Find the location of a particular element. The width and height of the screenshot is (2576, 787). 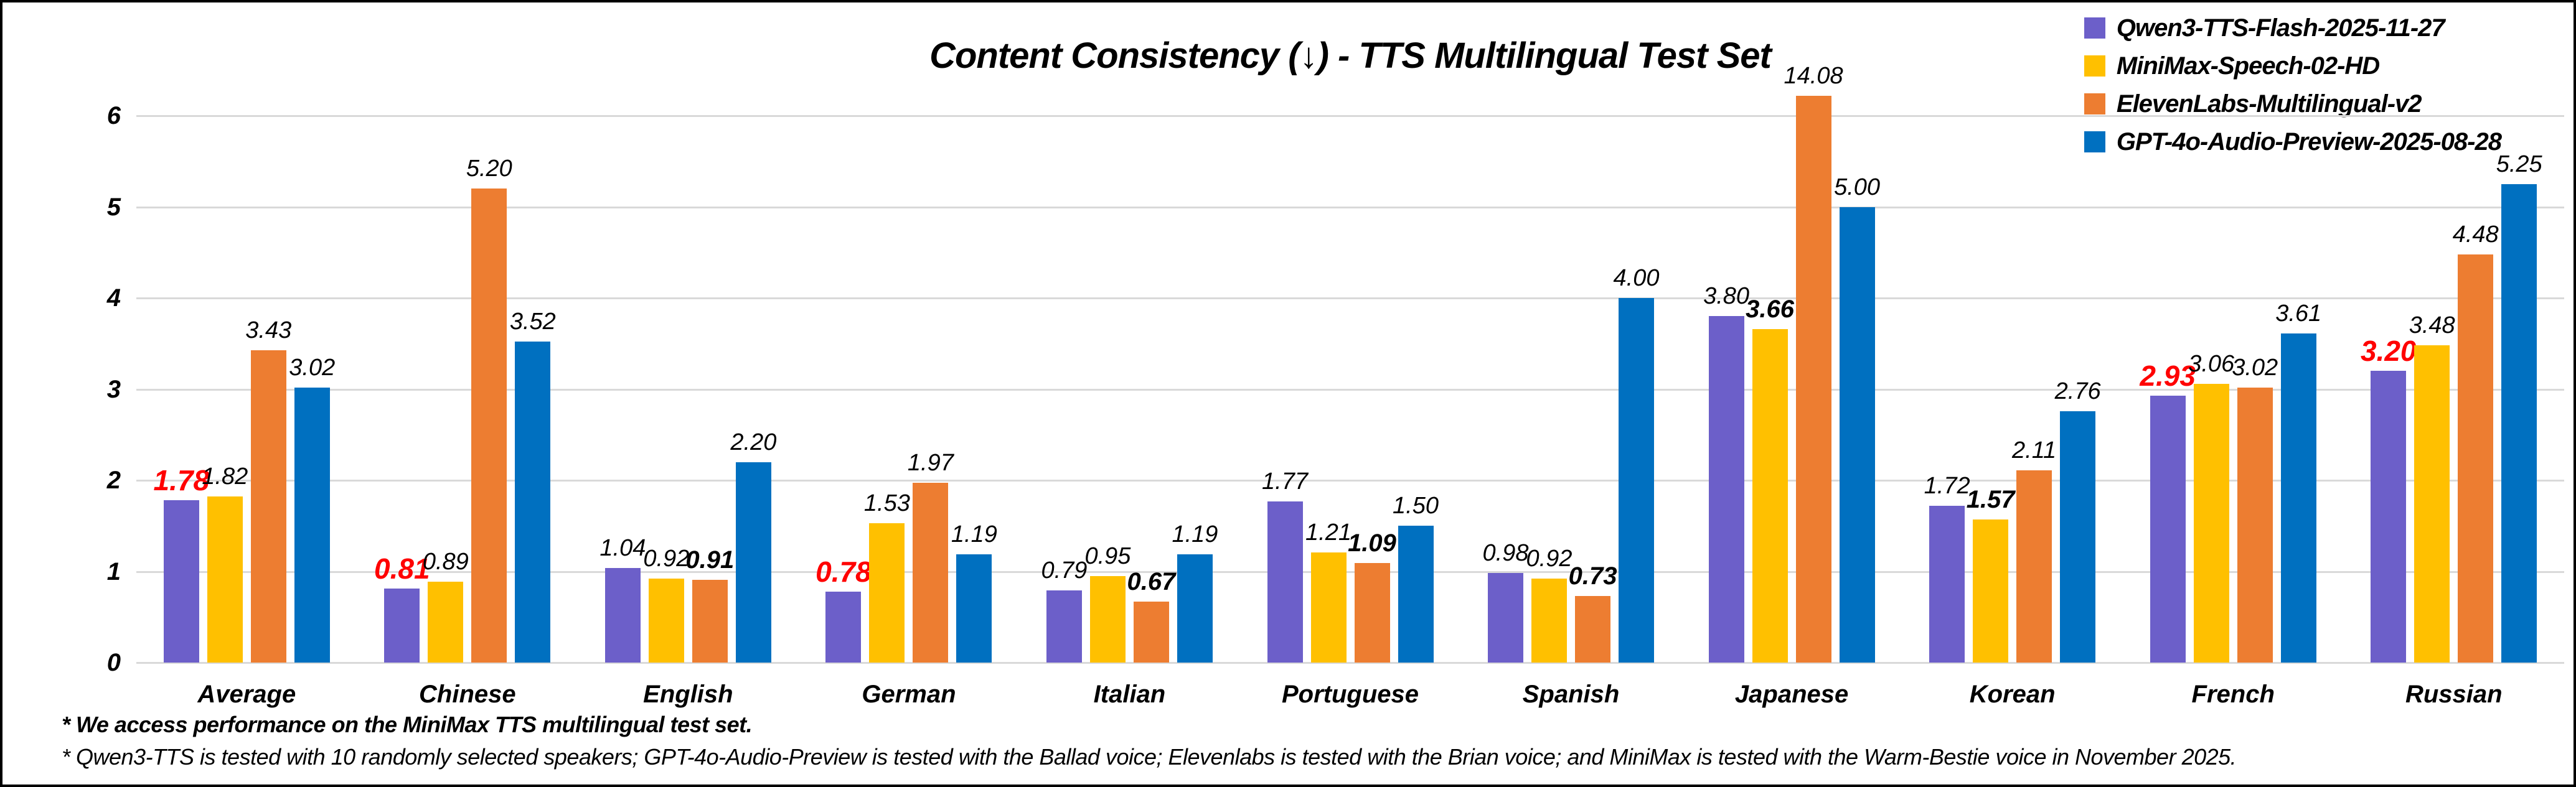

bar-MiniMax-Speech-02-HD-Japanese is located at coordinates (1770, 495).